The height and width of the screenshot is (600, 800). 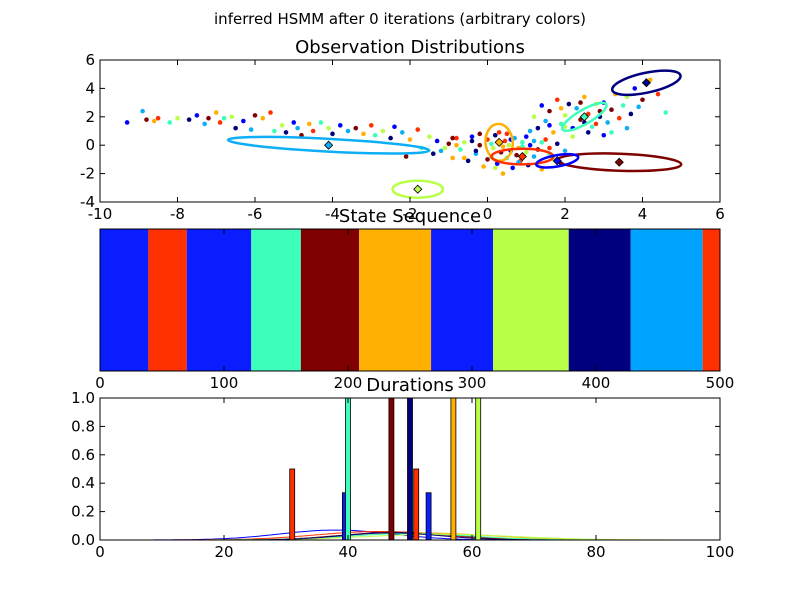 I want to click on durations-ytick-label: 0.8, so click(x=83, y=426).